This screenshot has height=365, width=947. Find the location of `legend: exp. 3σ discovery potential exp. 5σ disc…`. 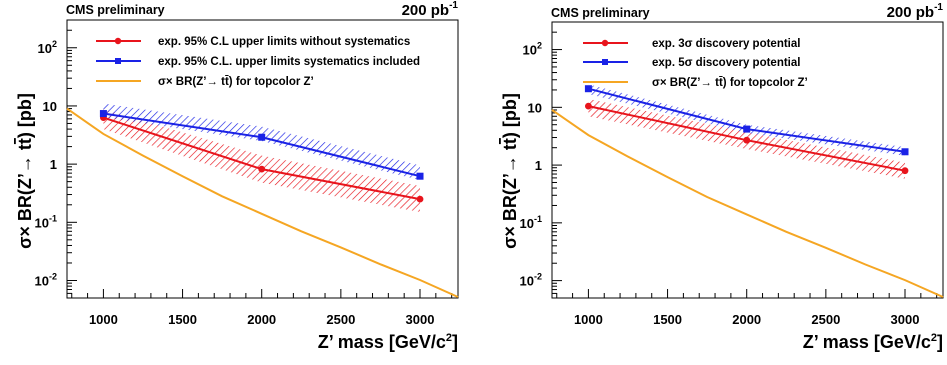

legend: exp. 3σ discovery potential exp. 5σ disc… is located at coordinates (695, 63).